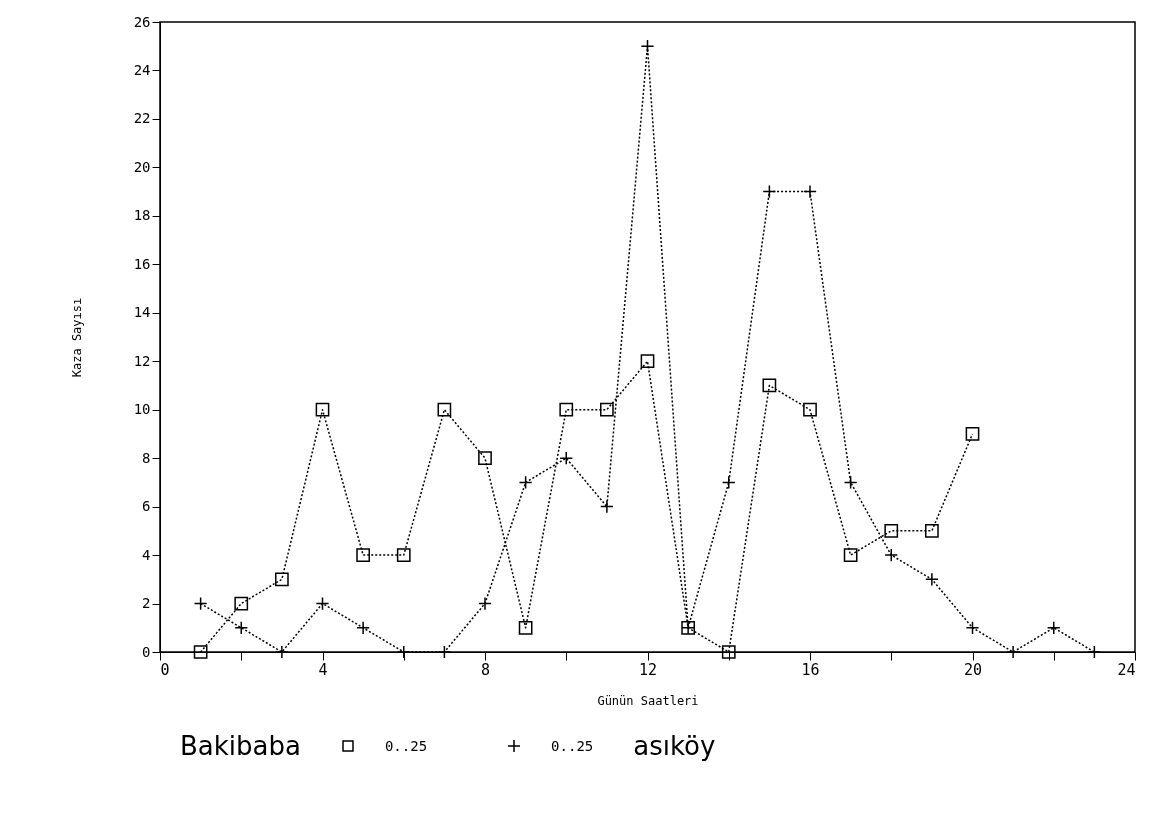  I want to click on x-tick-label: 16, so click(810, 669).